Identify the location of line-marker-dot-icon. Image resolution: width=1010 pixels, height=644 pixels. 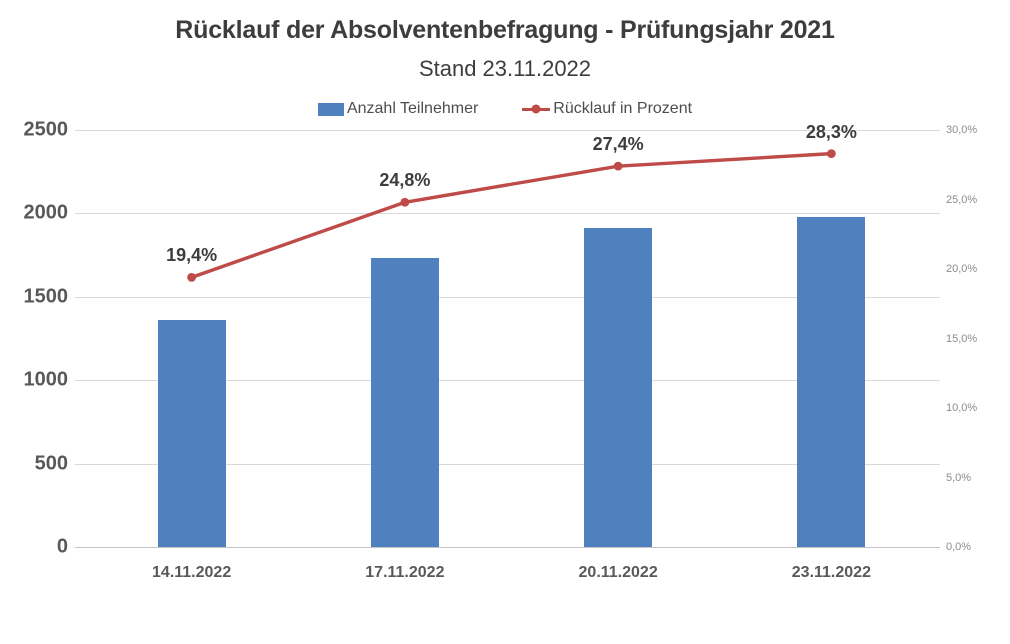
(536, 109).